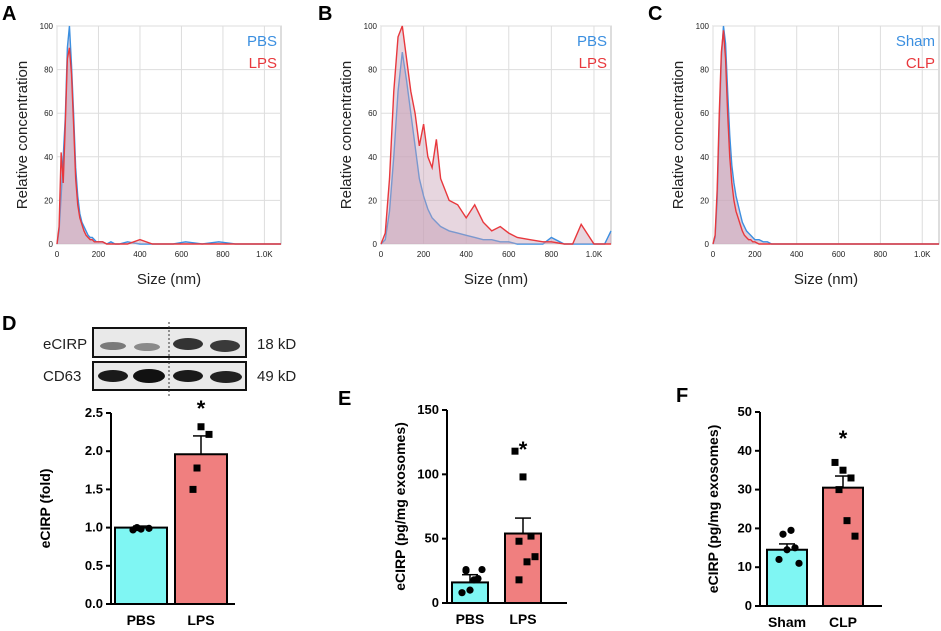  Describe the element at coordinates (400, 506) in the screenshot. I see `y-axis-label: eCIRP (pg/mg exosomes)` at that location.